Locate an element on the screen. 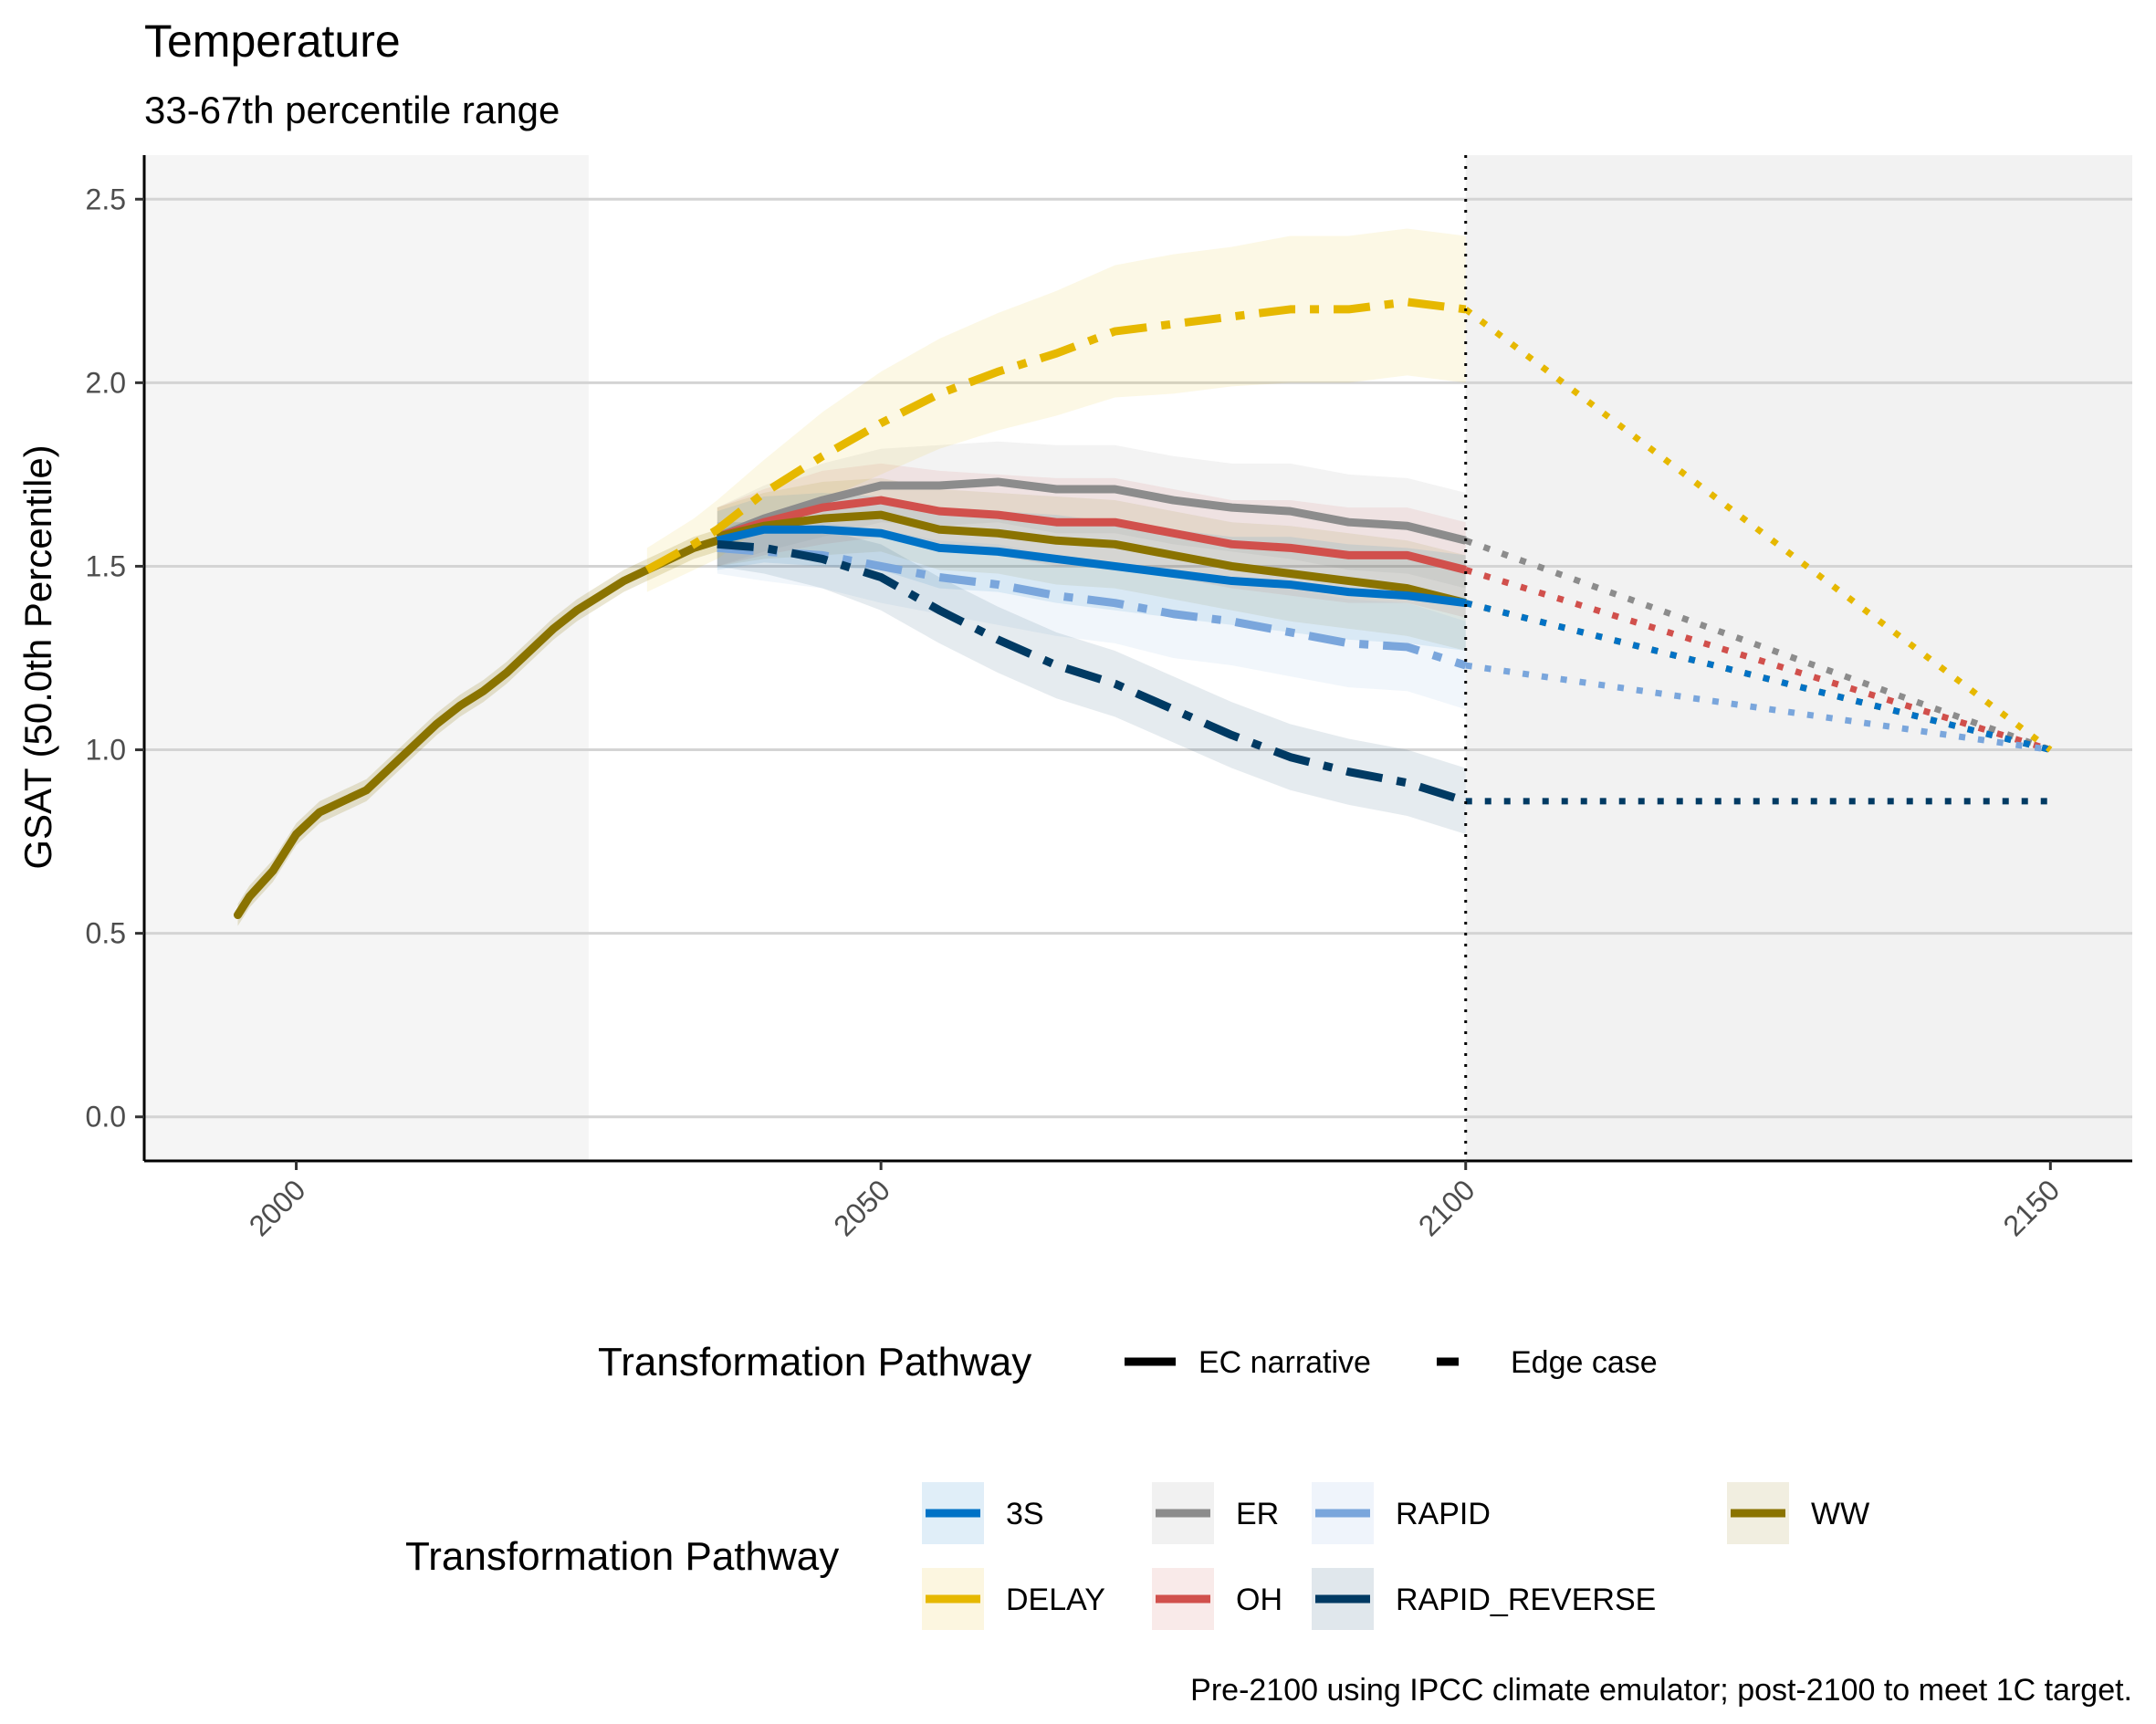 Image resolution: width=2156 pixels, height=1724 pixels. line-er is located at coordinates (1091, 511).